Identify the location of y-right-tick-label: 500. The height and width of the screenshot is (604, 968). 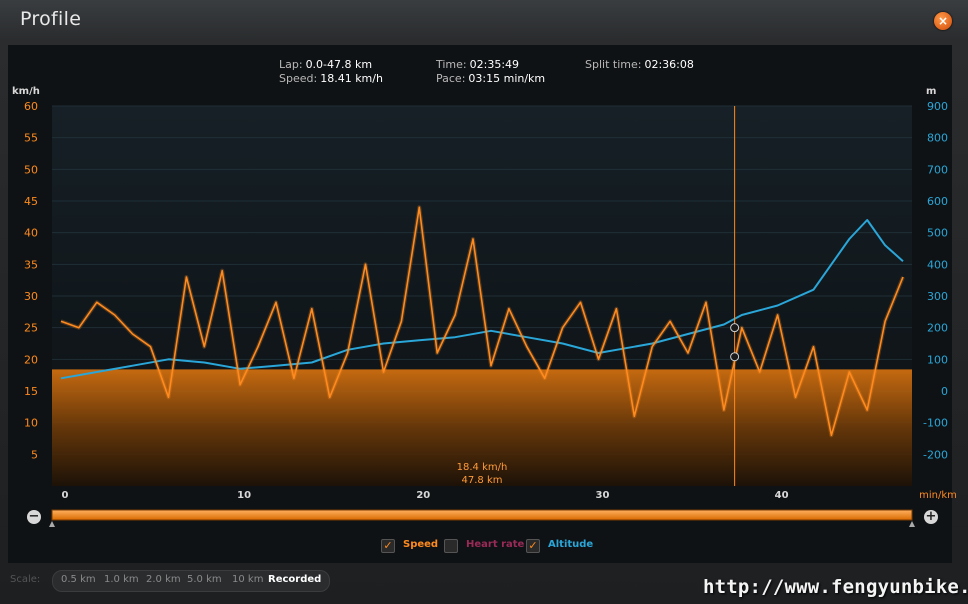
(937, 233).